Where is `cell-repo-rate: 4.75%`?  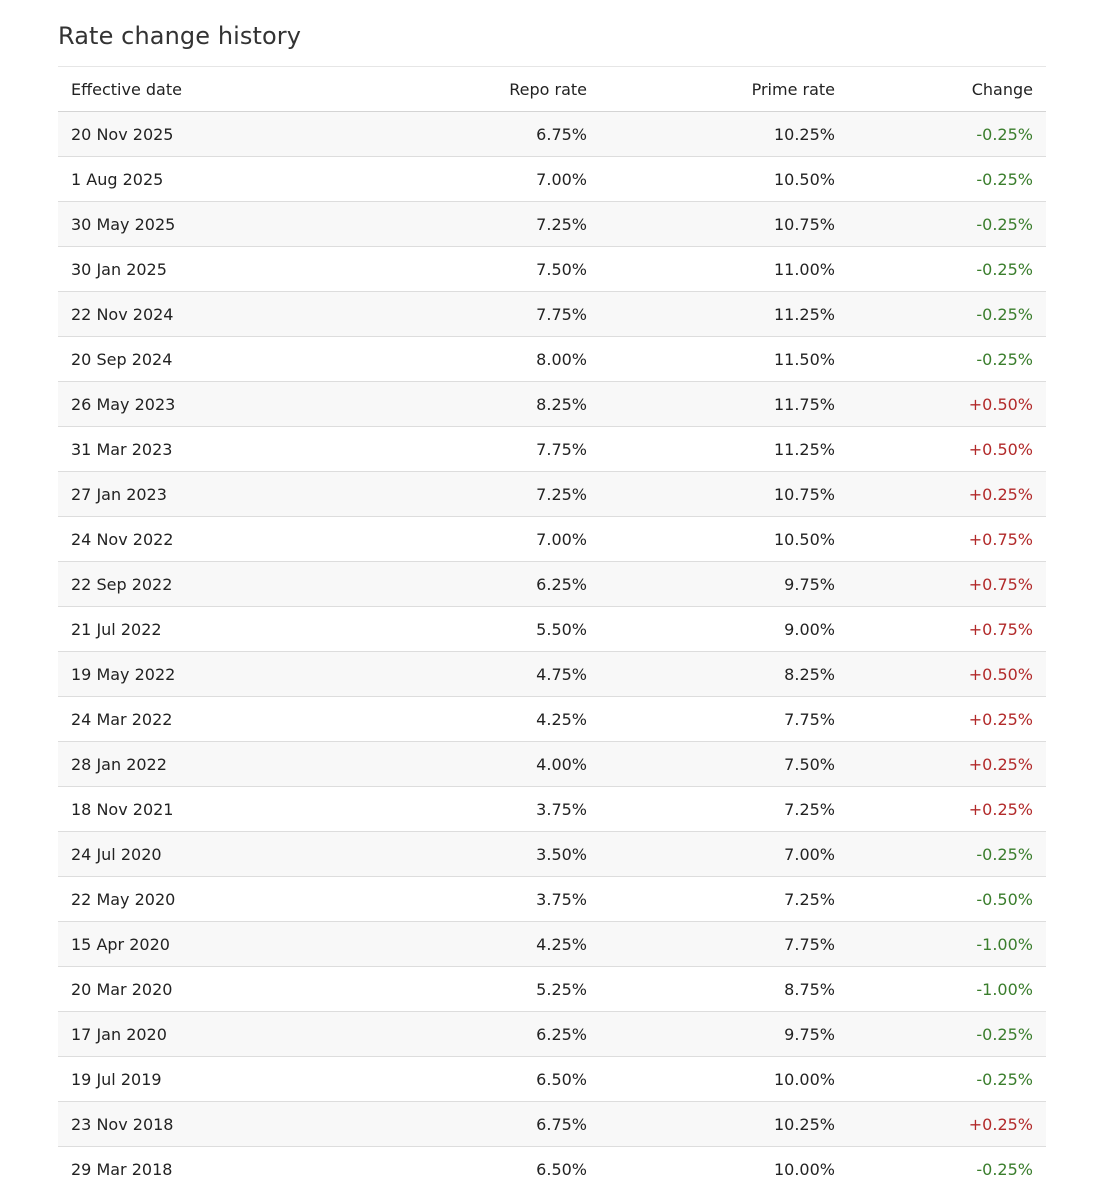
cell-repo-rate: 4.75% is located at coordinates (450, 674).